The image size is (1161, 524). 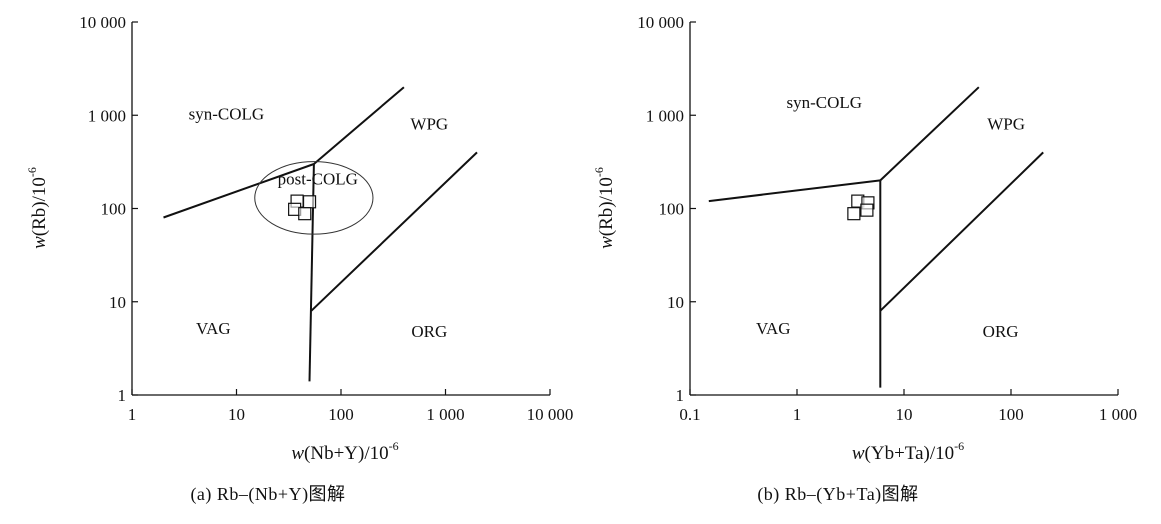 I want to click on x-axis-title: w(Nb+Y)/10-6, so click(x=344, y=451).